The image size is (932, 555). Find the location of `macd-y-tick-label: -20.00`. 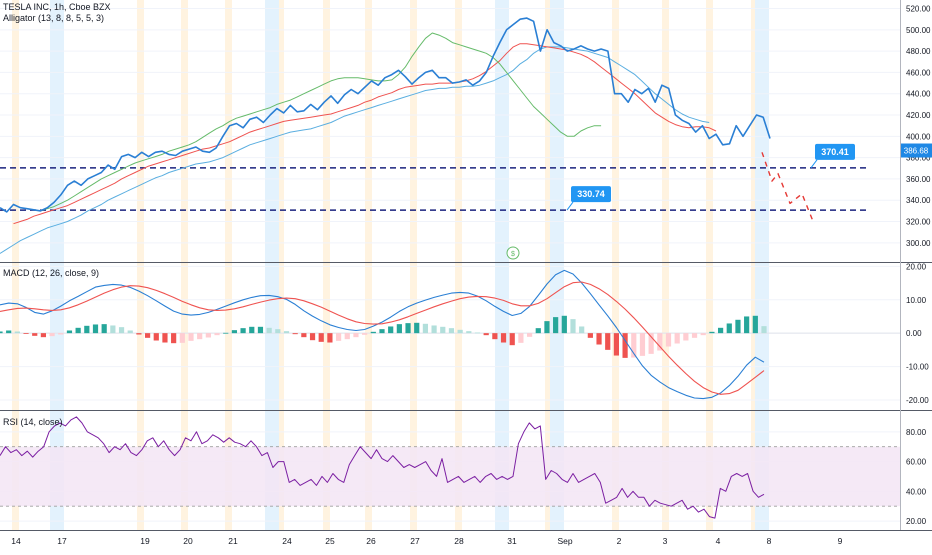

macd-y-tick-label: -20.00 is located at coordinates (917, 400).